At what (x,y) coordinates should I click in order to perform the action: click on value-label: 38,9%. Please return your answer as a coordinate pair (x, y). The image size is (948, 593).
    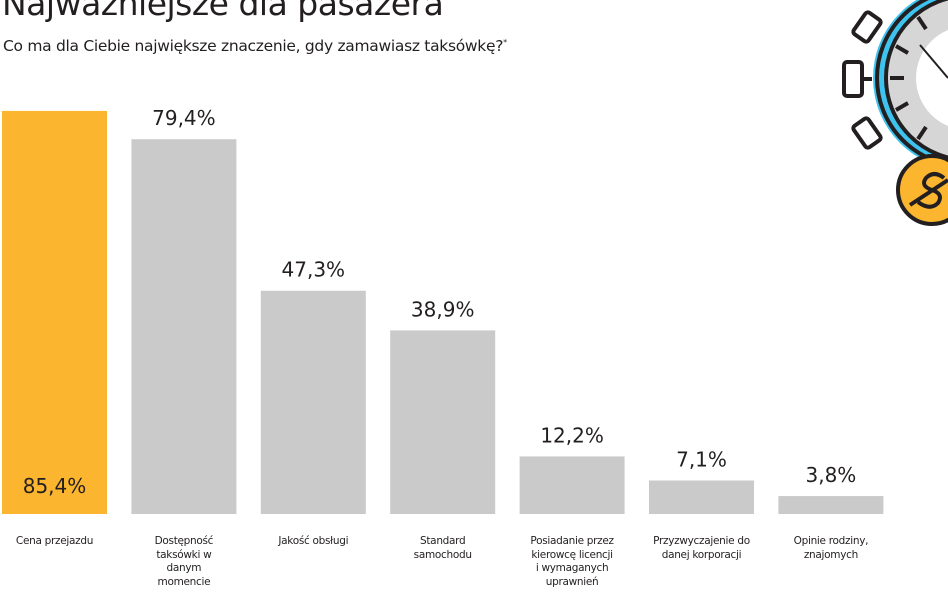
    Looking at the image, I should click on (443, 309).